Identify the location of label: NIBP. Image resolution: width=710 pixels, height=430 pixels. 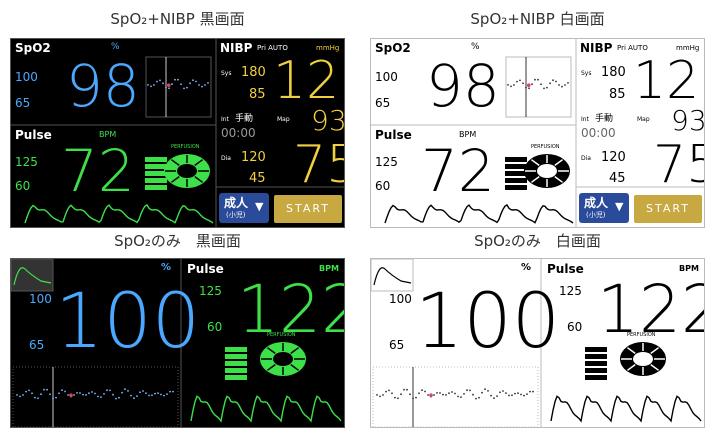
(596, 48).